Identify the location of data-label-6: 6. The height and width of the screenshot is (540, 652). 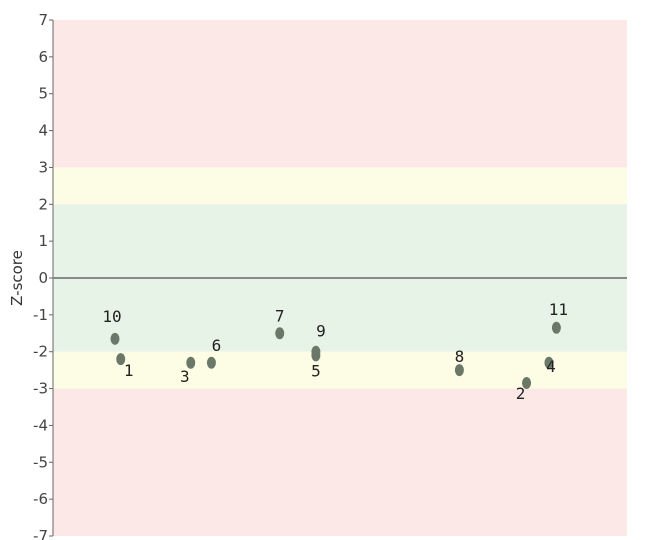
(217, 345).